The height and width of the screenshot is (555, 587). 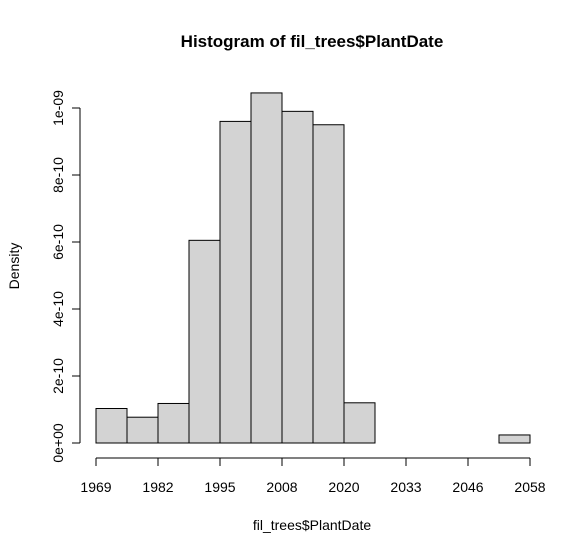 What do you see at coordinates (58, 376) in the screenshot?
I see `y-tick-label: 2e-10` at bounding box center [58, 376].